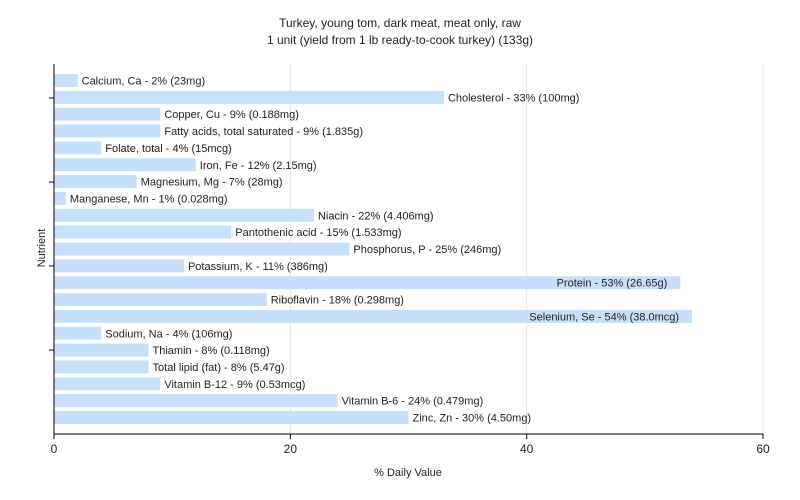 The width and height of the screenshot is (800, 500). What do you see at coordinates (143, 82) in the screenshot?
I see `bar-label-0: Calcium, Ca - 2% (23mg)` at bounding box center [143, 82].